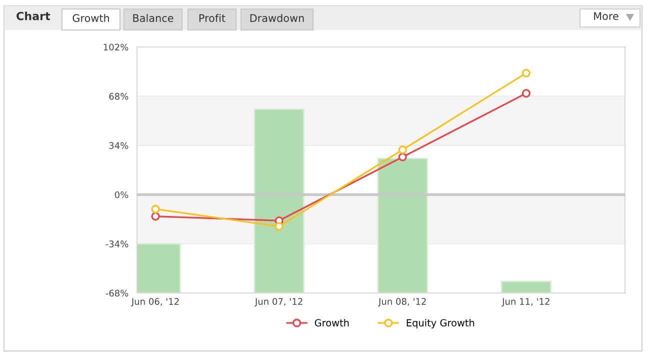  Describe the element at coordinates (278, 302) in the screenshot. I see `x-tick-label: Jun 07, '12` at that location.